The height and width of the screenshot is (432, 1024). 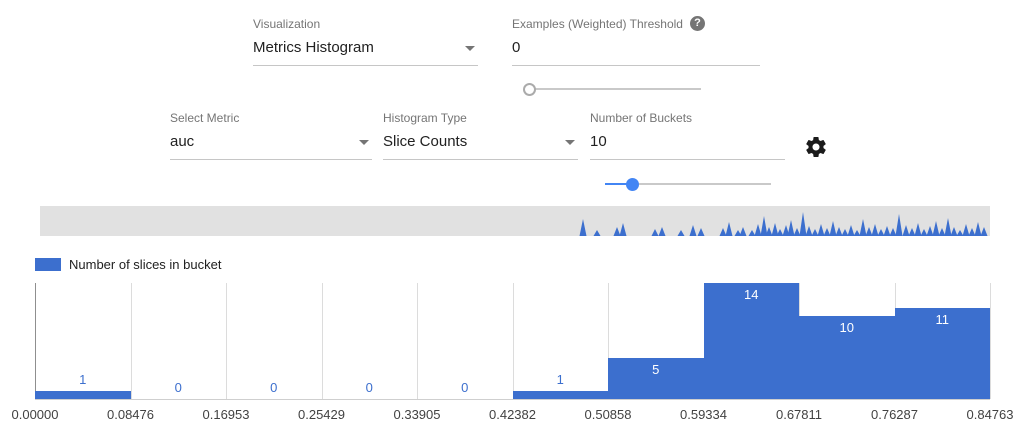 I want to click on threshold-field: Examples (Weighted) Threshold ?, so click(x=636, y=41).